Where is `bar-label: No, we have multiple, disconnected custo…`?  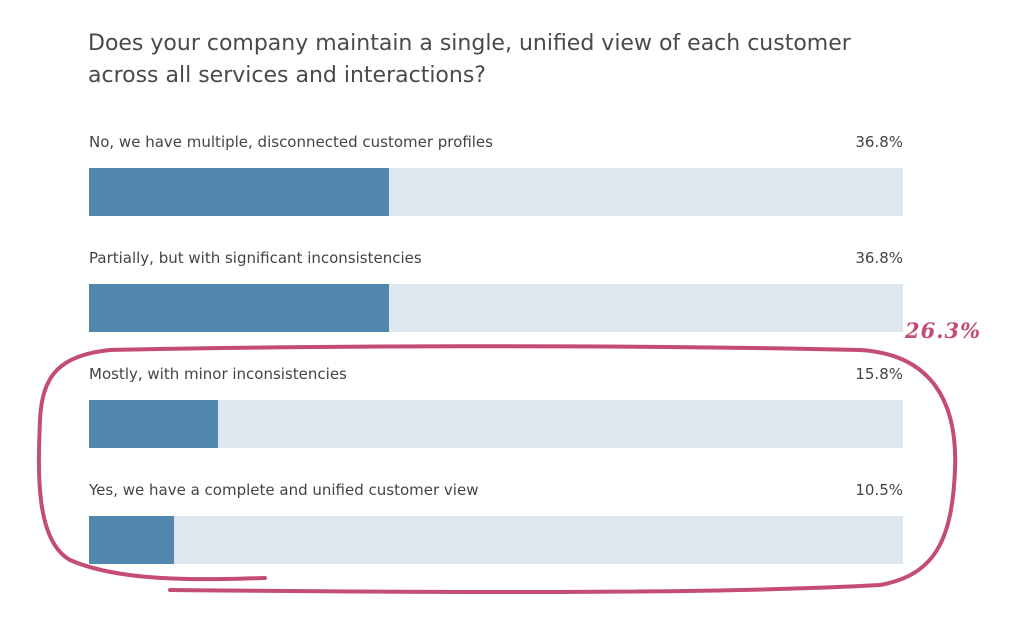
bar-label: No, we have multiple, disconnected custo… is located at coordinates (291, 142).